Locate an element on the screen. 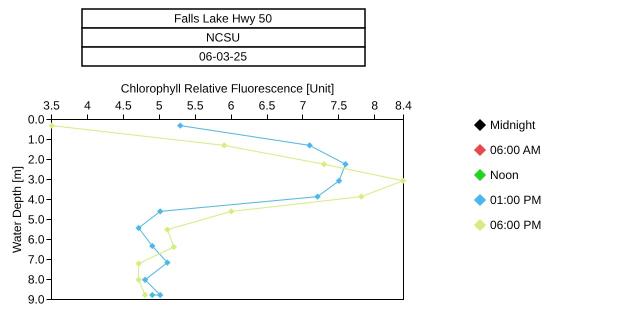 The image size is (620, 324). x-tick-label: 4 is located at coordinates (88, 105).